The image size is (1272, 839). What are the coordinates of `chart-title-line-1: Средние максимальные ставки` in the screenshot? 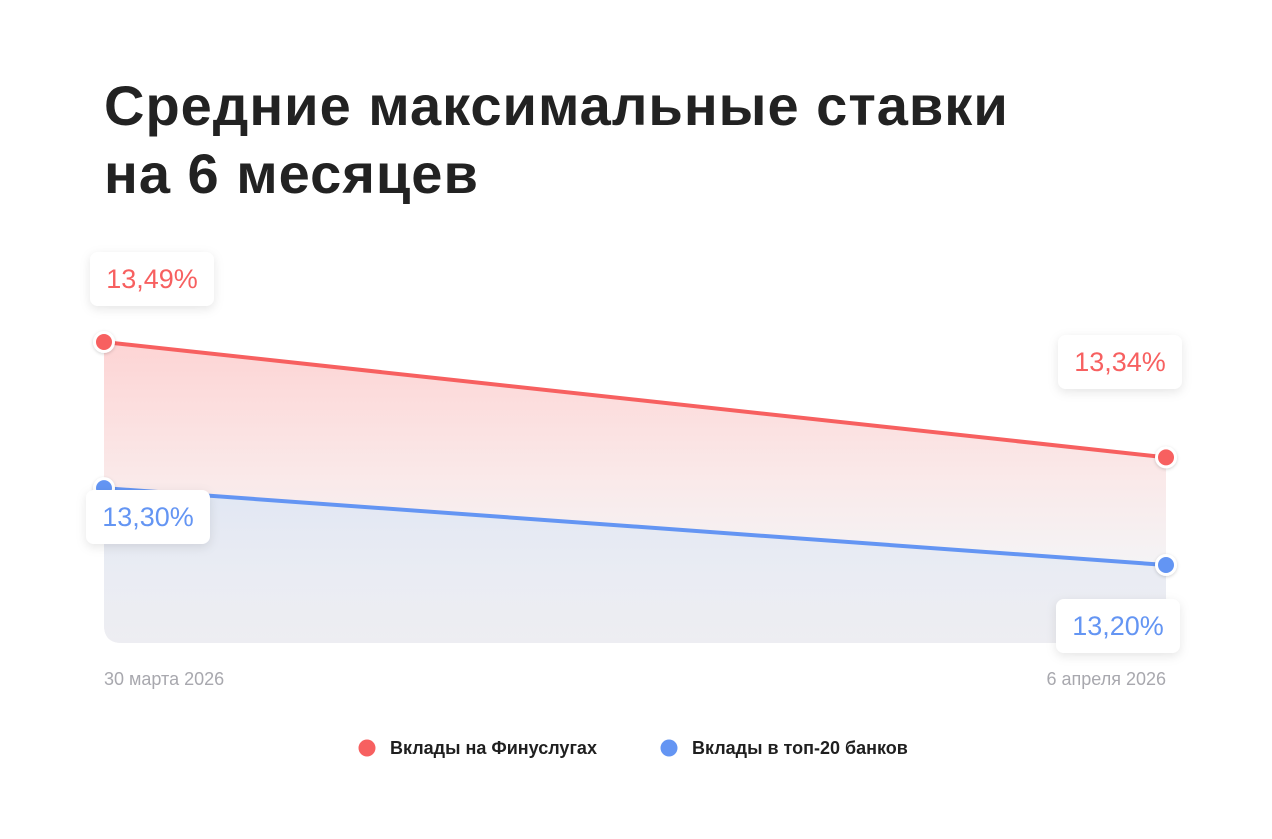 It's located at (556, 105).